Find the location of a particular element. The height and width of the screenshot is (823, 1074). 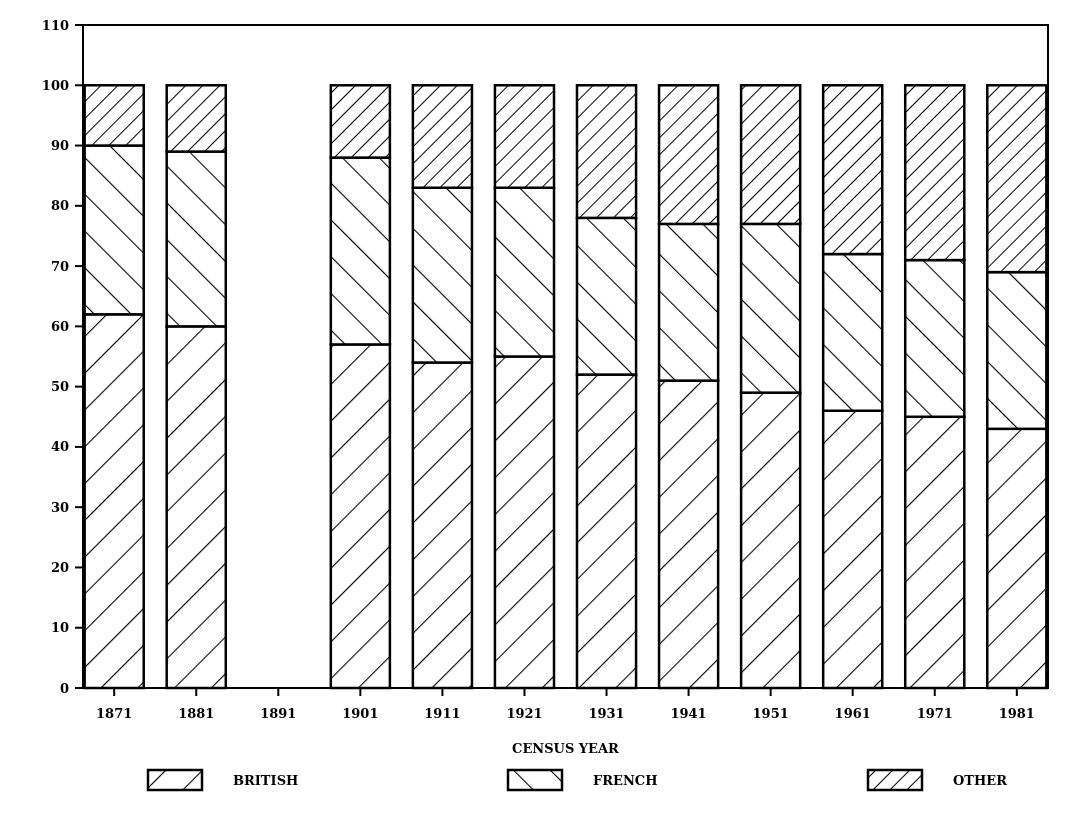

y-tick-label: 10 is located at coordinates (59, 628).